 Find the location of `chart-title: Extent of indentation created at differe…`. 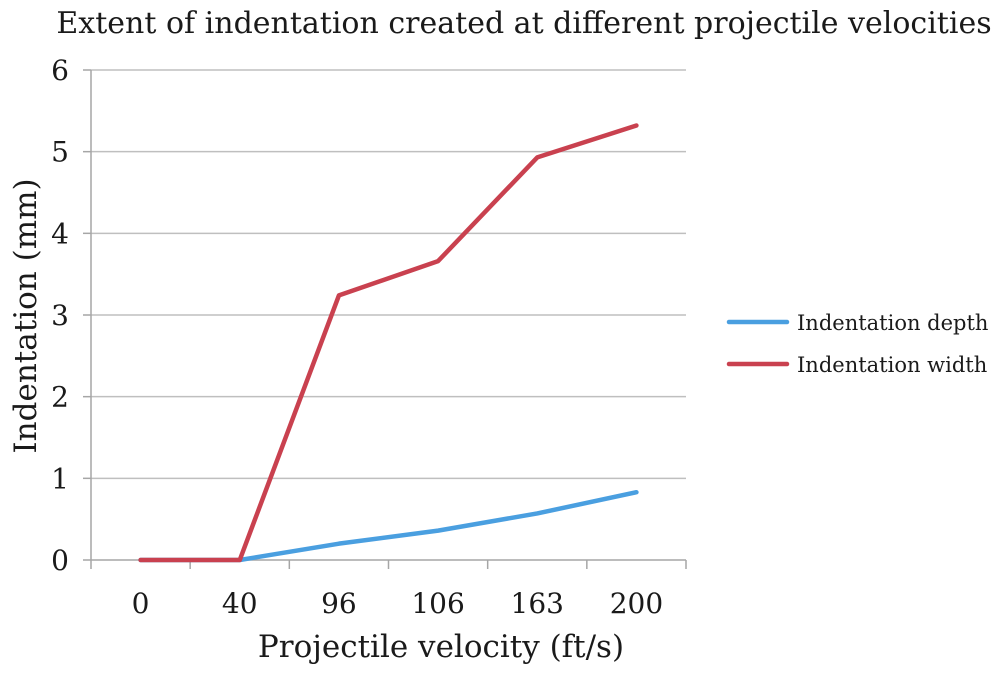

chart-title: Extent of indentation created at differe… is located at coordinates (523, 23).